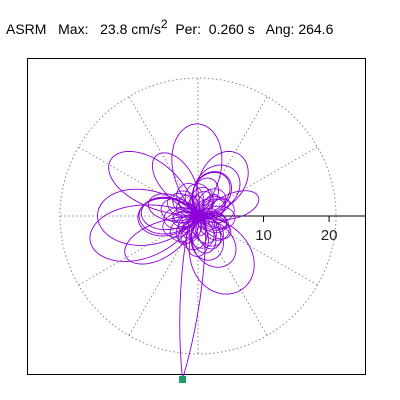 The height and width of the screenshot is (400, 400). What do you see at coordinates (282, 229) in the screenshot?
I see `radial-axis: 10 20` at bounding box center [282, 229].